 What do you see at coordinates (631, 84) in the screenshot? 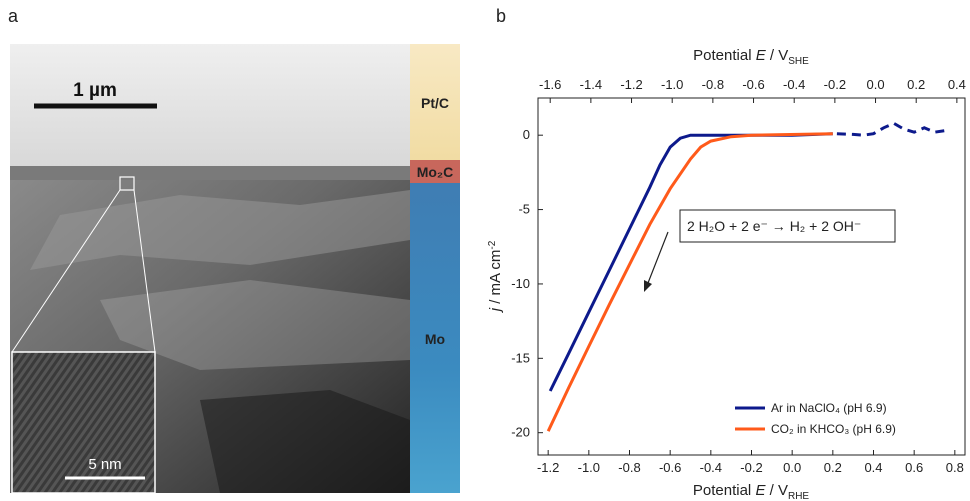
I see `x2-tick-label: -1.2` at bounding box center [631, 84].